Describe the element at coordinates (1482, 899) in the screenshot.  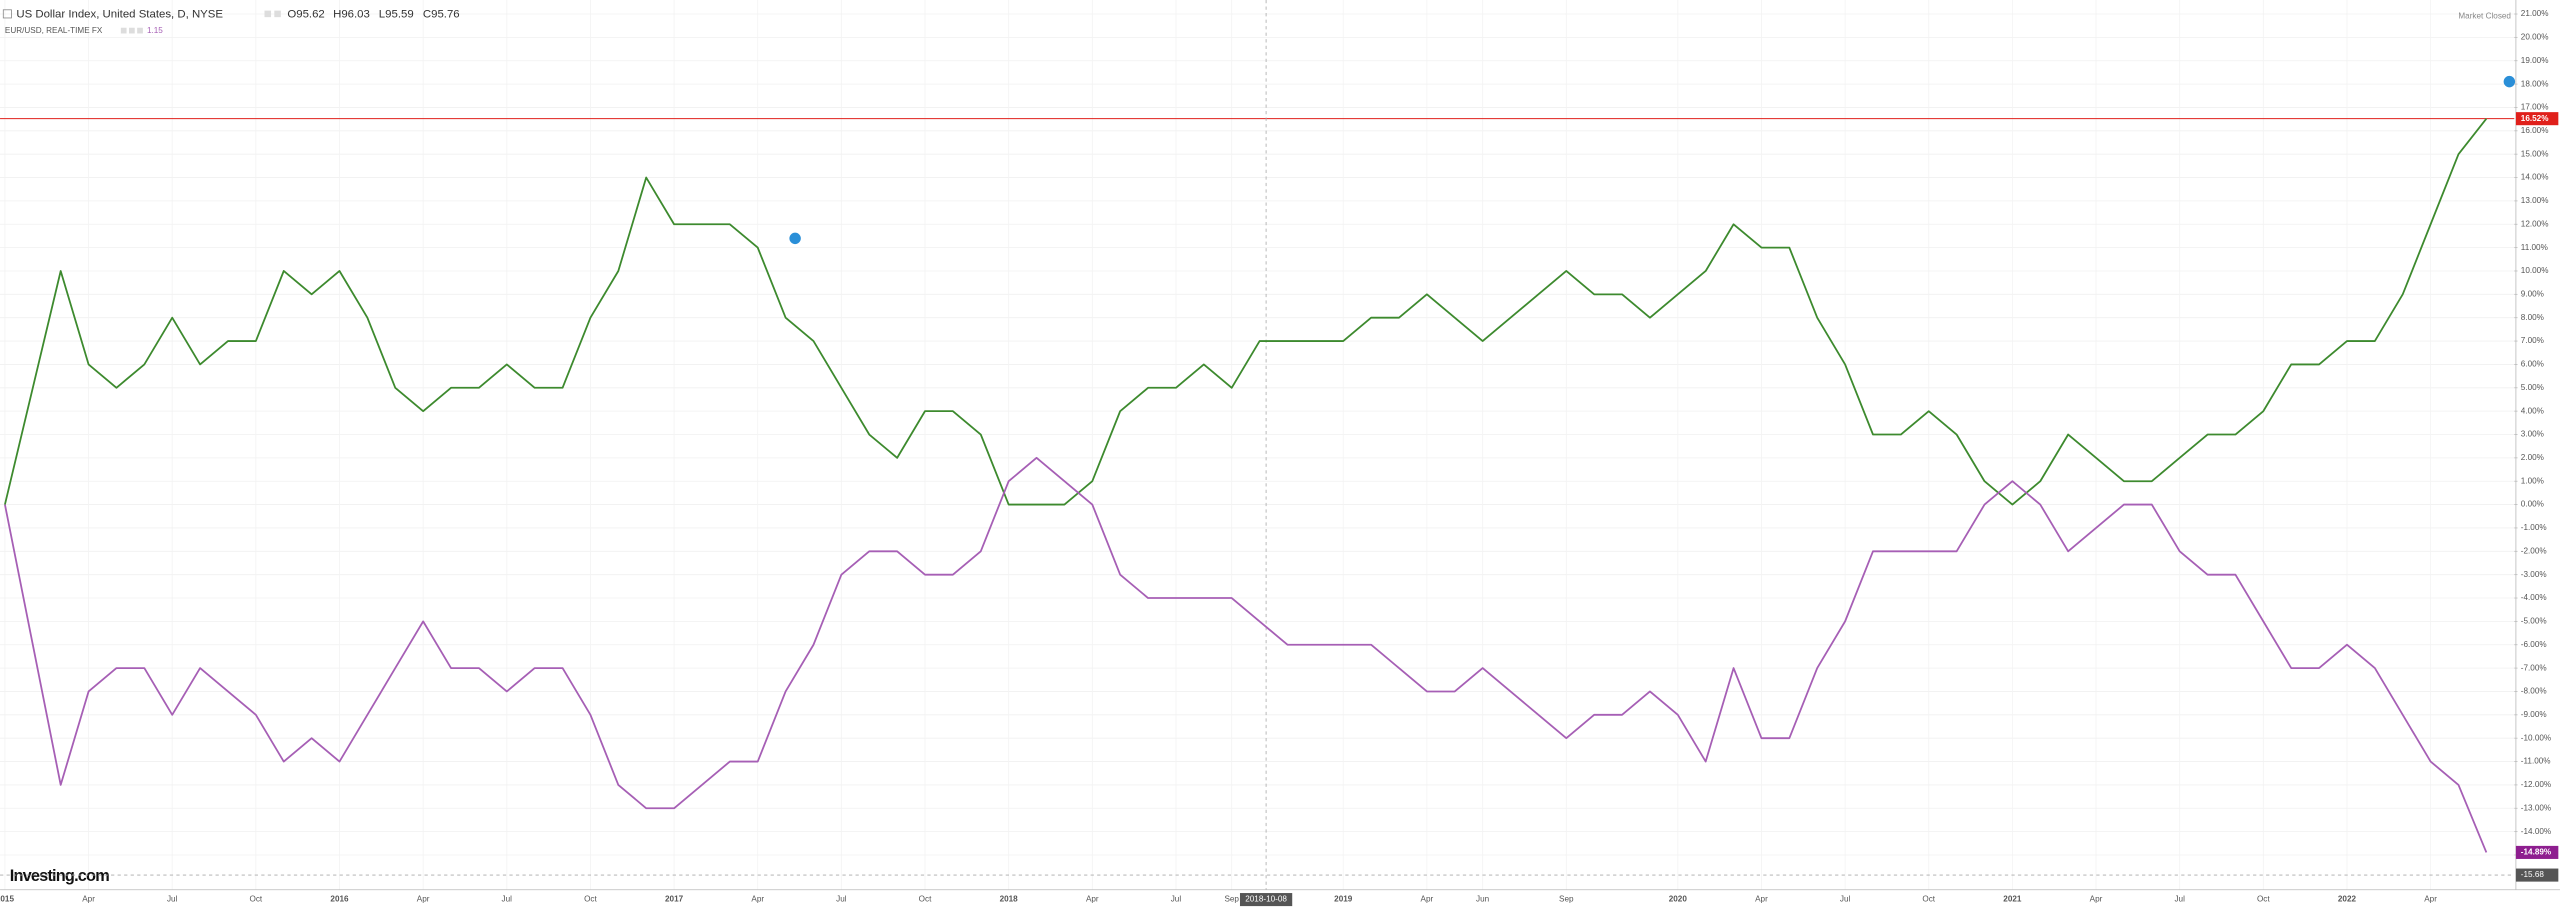
I see `x-tick-label: Jun` at that location.